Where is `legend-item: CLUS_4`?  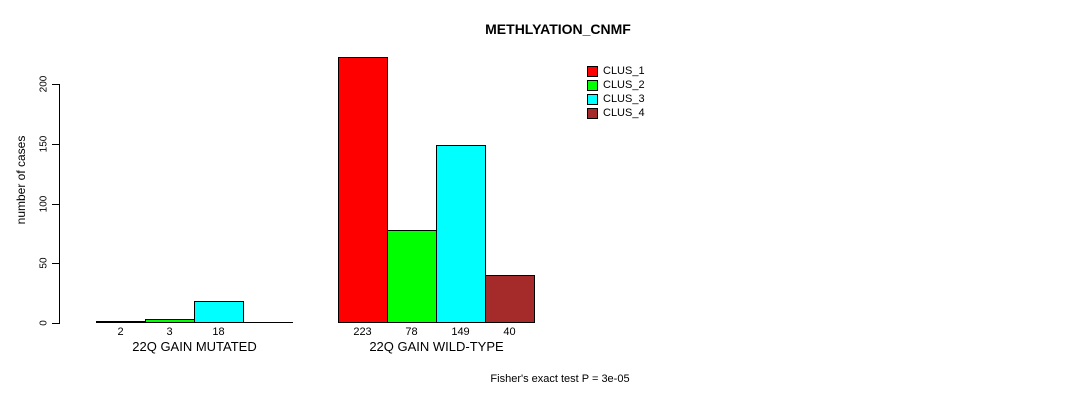 legend-item: CLUS_4 is located at coordinates (616, 113).